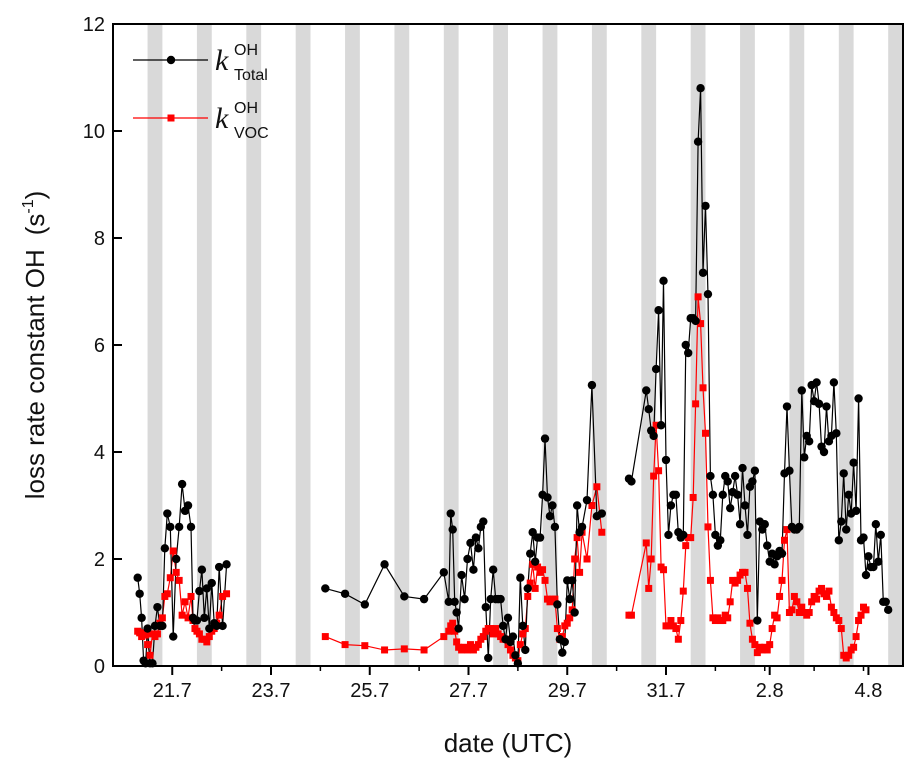  Describe the element at coordinates (35, 374) in the screenshot. I see `y-axis-title-main: loss rate constant OH` at that location.